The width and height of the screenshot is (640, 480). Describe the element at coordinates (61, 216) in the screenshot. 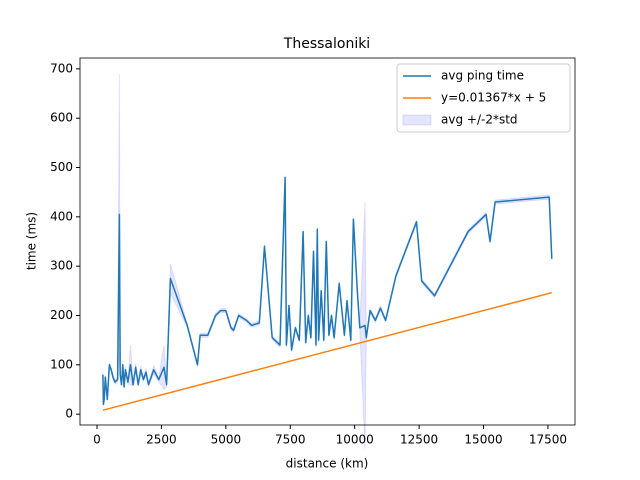

I see `y-tick-label: 400` at that location.